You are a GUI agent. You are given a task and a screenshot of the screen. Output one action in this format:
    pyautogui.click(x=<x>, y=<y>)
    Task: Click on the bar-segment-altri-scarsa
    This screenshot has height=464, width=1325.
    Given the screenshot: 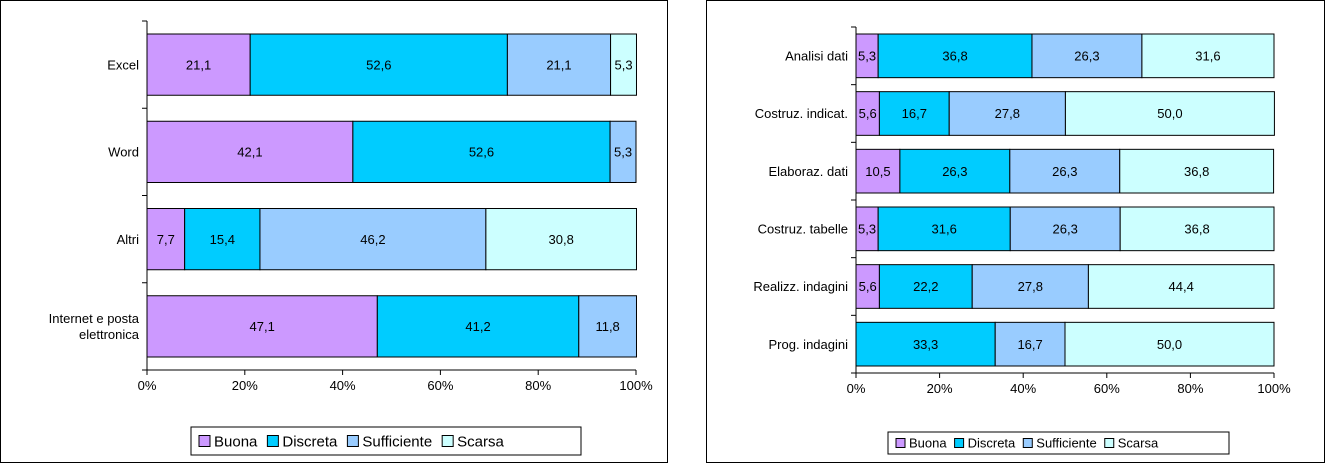 What is the action you would take?
    pyautogui.click(x=561, y=239)
    